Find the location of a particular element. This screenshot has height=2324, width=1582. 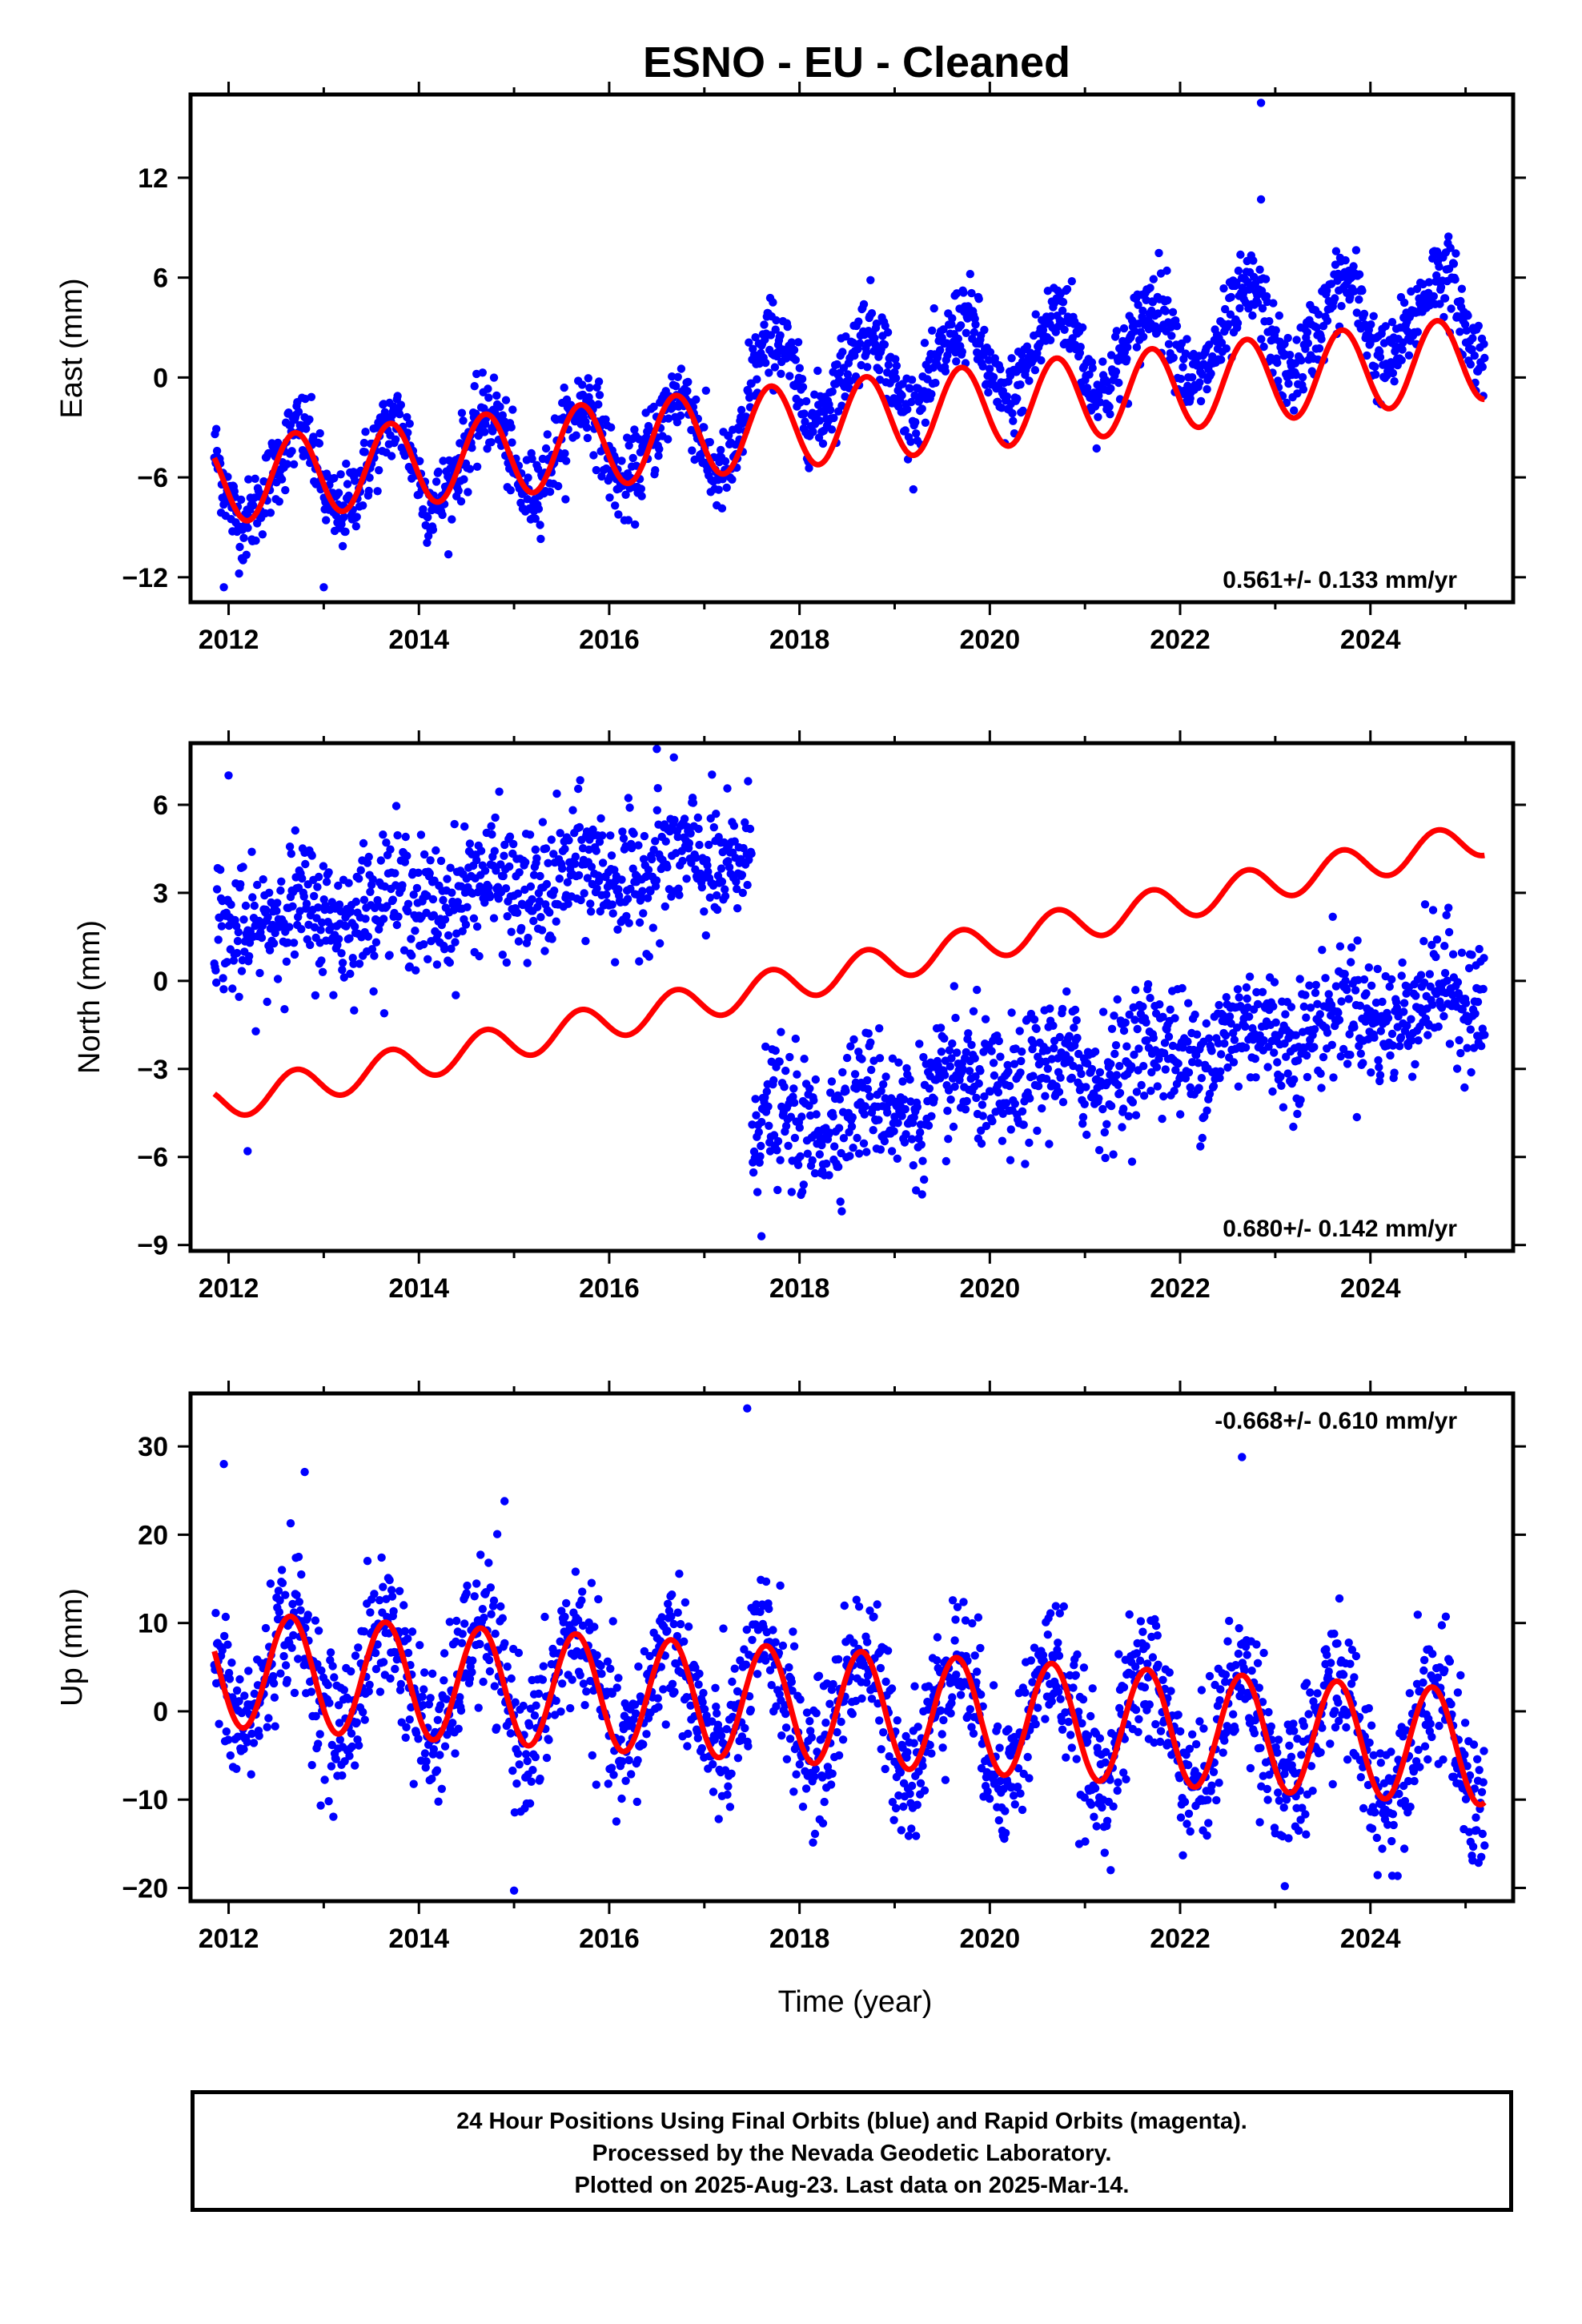

x-tick-label: 2012 is located at coordinates (229, 1288).